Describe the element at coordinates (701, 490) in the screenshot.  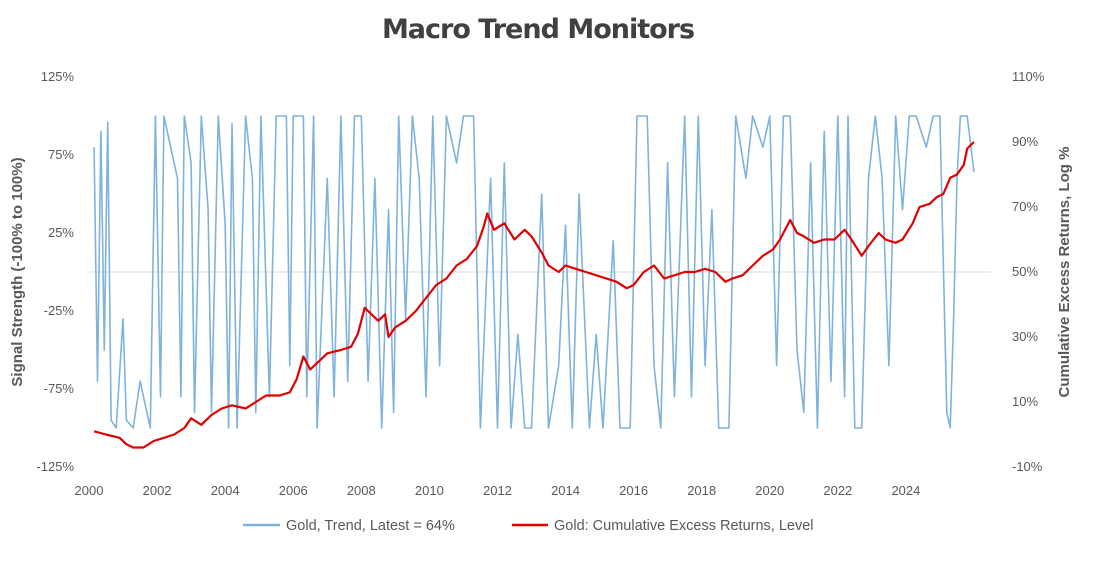
I see `x-tick-label: 2018` at that location.